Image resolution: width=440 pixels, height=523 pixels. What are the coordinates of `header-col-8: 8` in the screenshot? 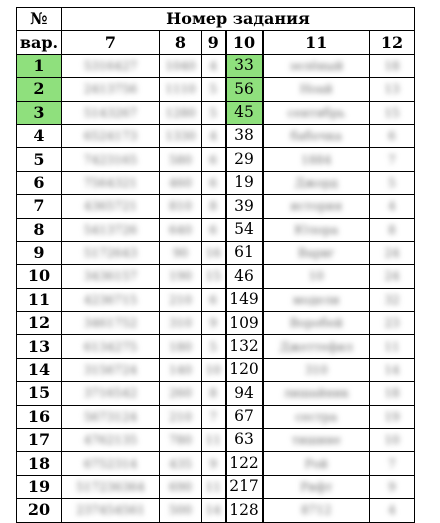 It's located at (180, 42).